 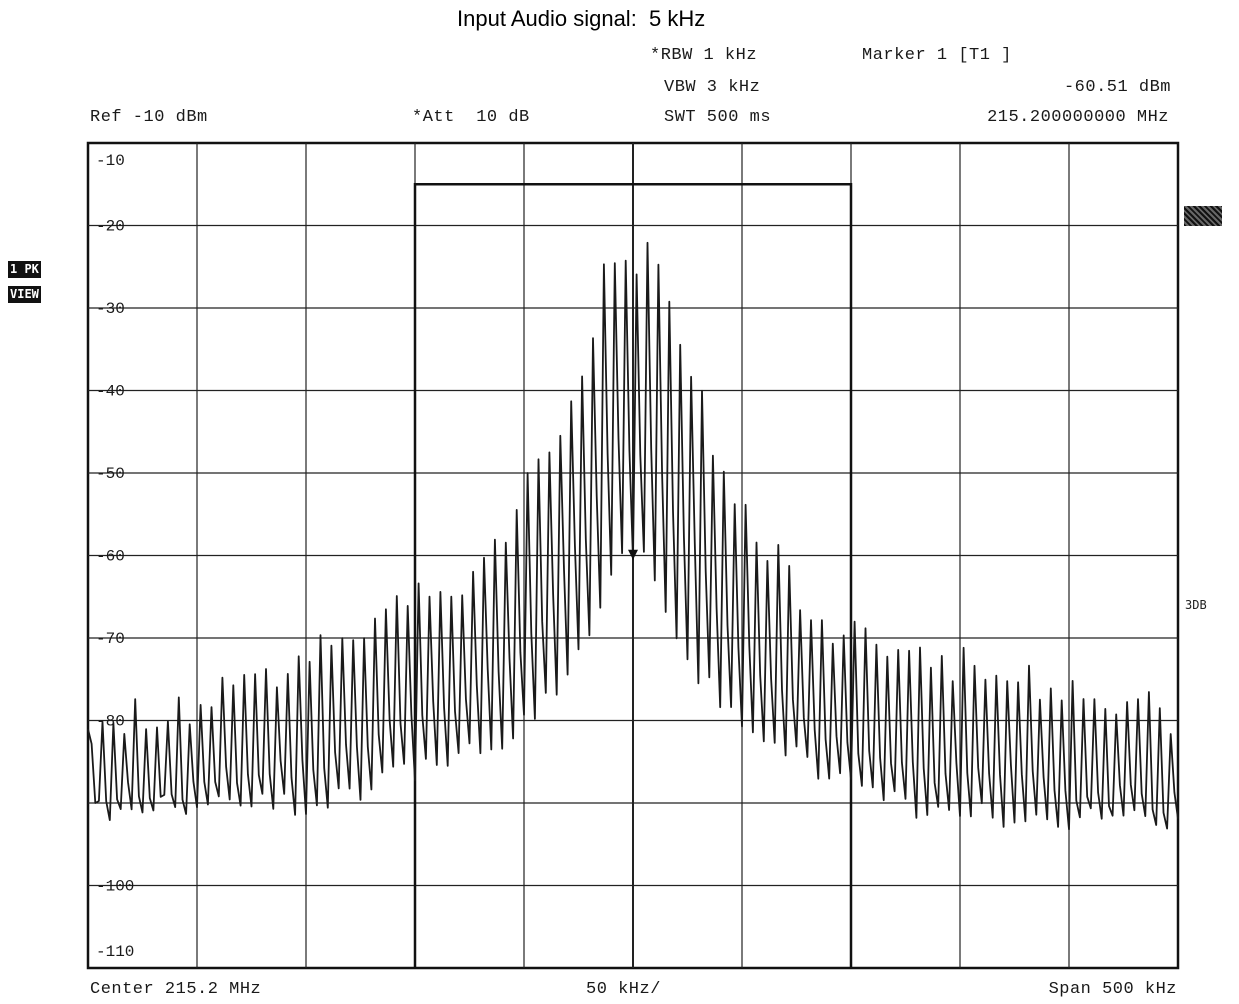 What do you see at coordinates (115, 887) in the screenshot?
I see `y-tick-label: -100` at bounding box center [115, 887].